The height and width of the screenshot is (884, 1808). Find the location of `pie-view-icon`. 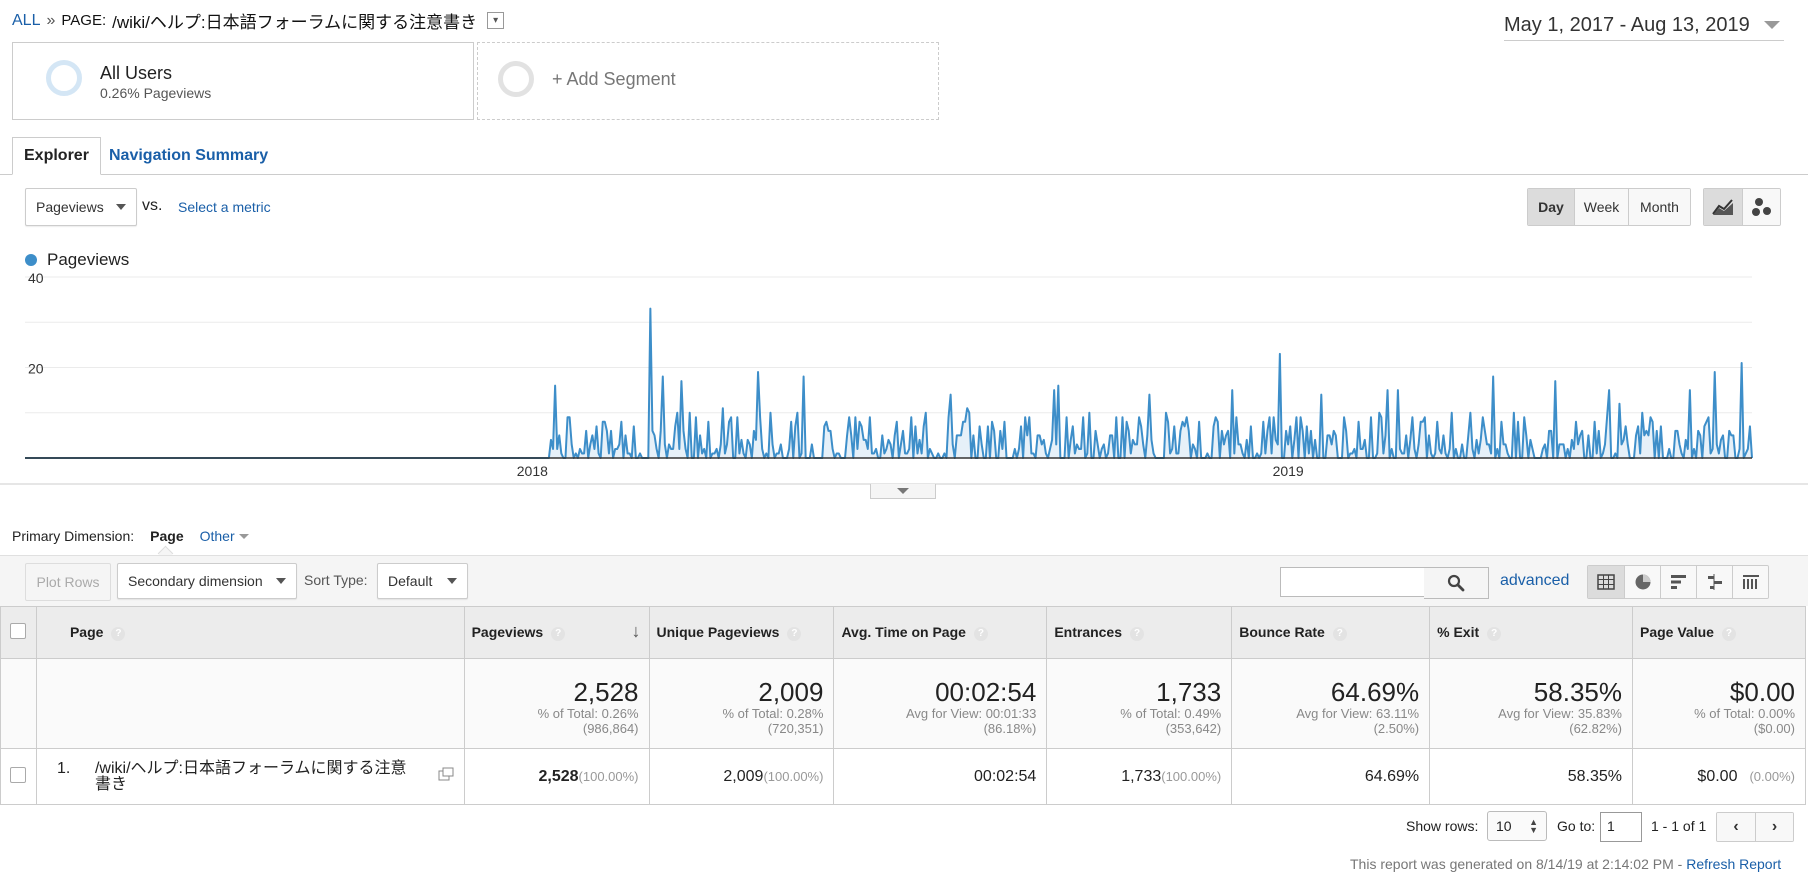

pie-view-icon is located at coordinates (1642, 582).